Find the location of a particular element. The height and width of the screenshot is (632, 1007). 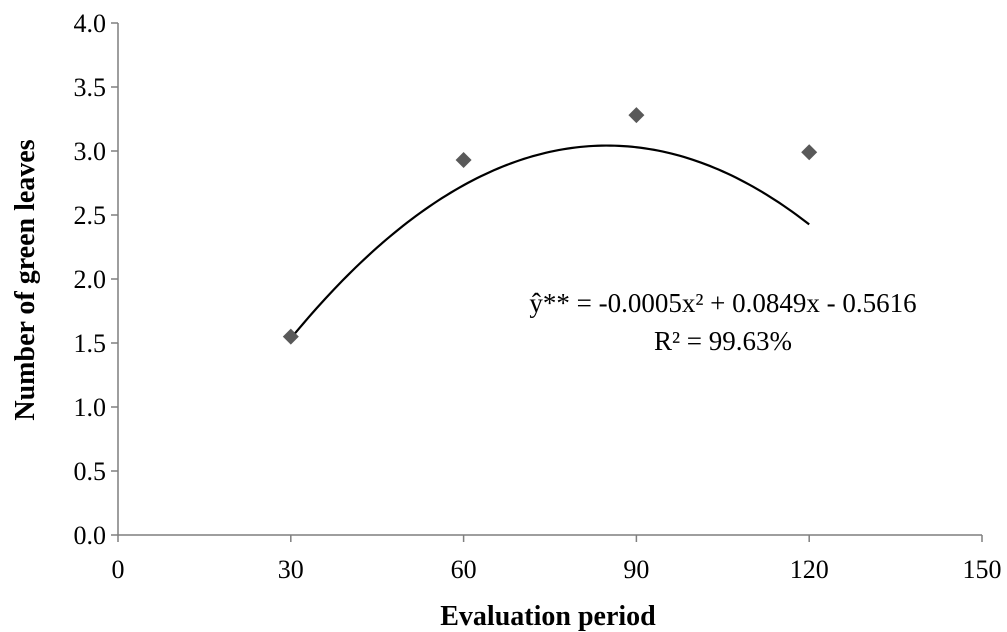

y-tick-label: 3.0 is located at coordinates (90, 151).